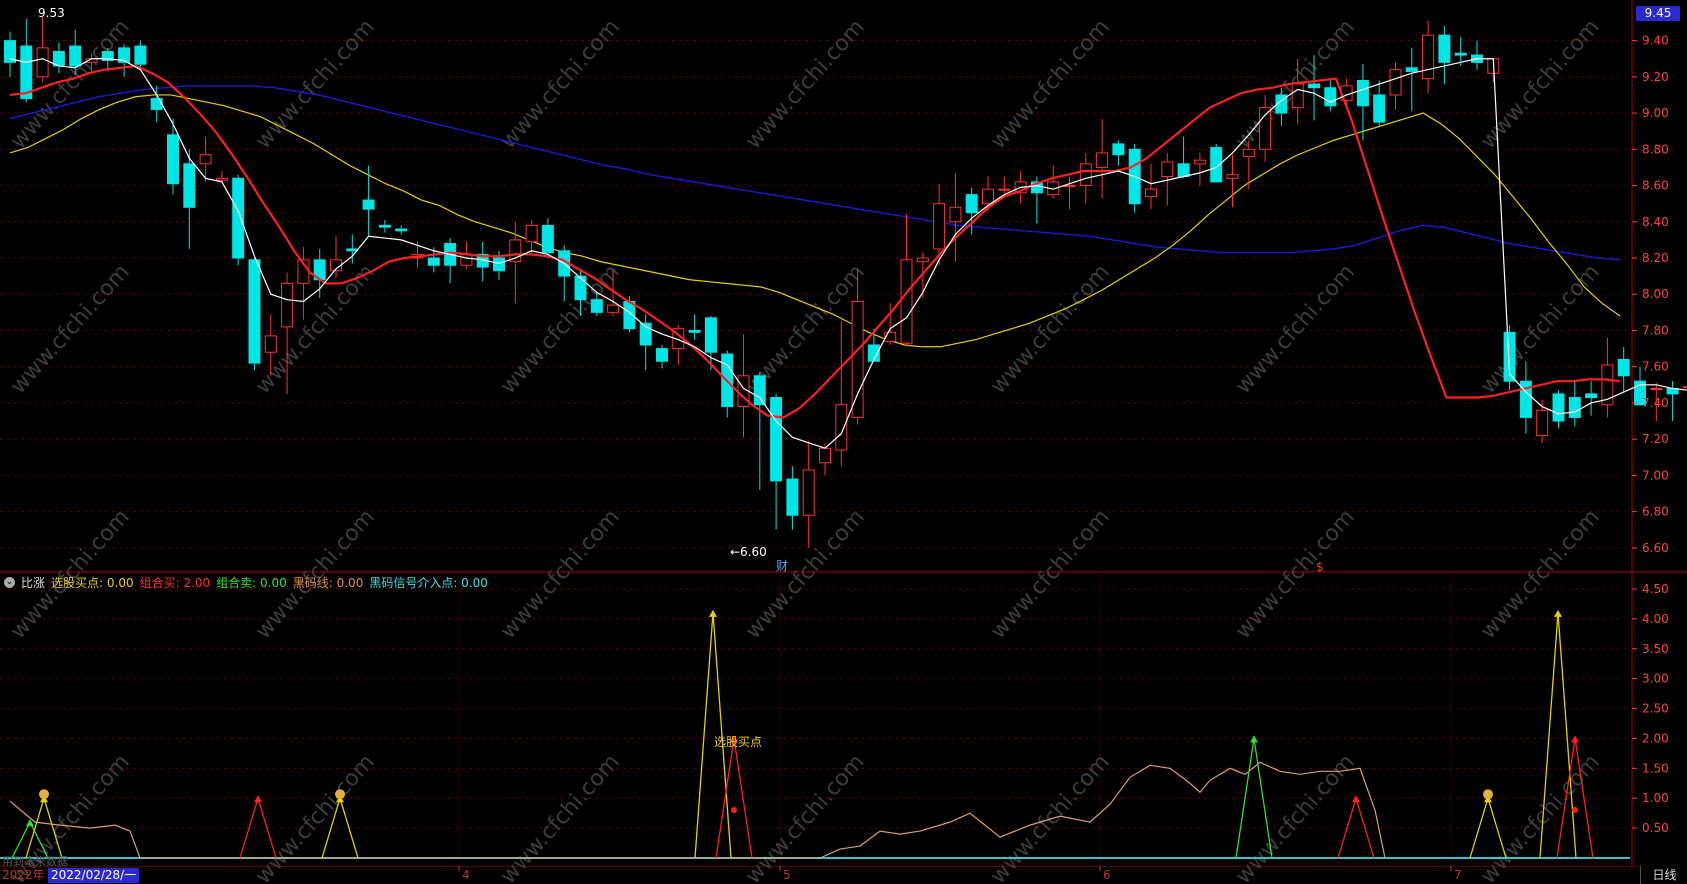 This screenshot has width=1687, height=884. What do you see at coordinates (1655, 186) in the screenshot?
I see `axis-label: 8.60` at bounding box center [1655, 186].